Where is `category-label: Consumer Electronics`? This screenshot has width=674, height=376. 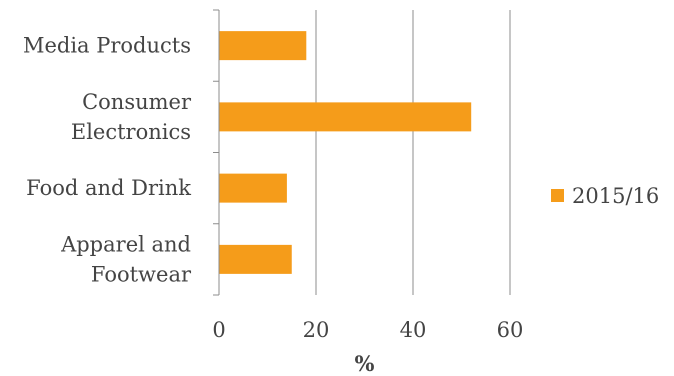
category-label: Consumer Electronics is located at coordinates (131, 117).